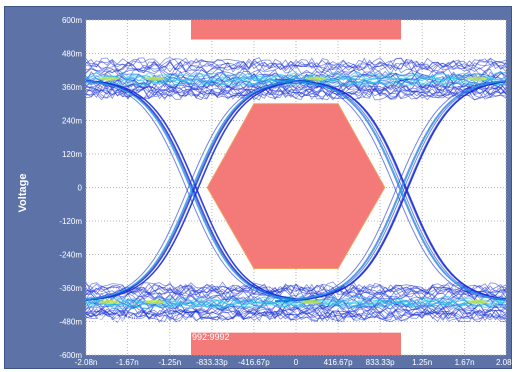 Image resolution: width=515 pixels, height=372 pixels. What do you see at coordinates (380, 362) in the screenshot?
I see `x-tick-label: 833.33p` at bounding box center [380, 362].